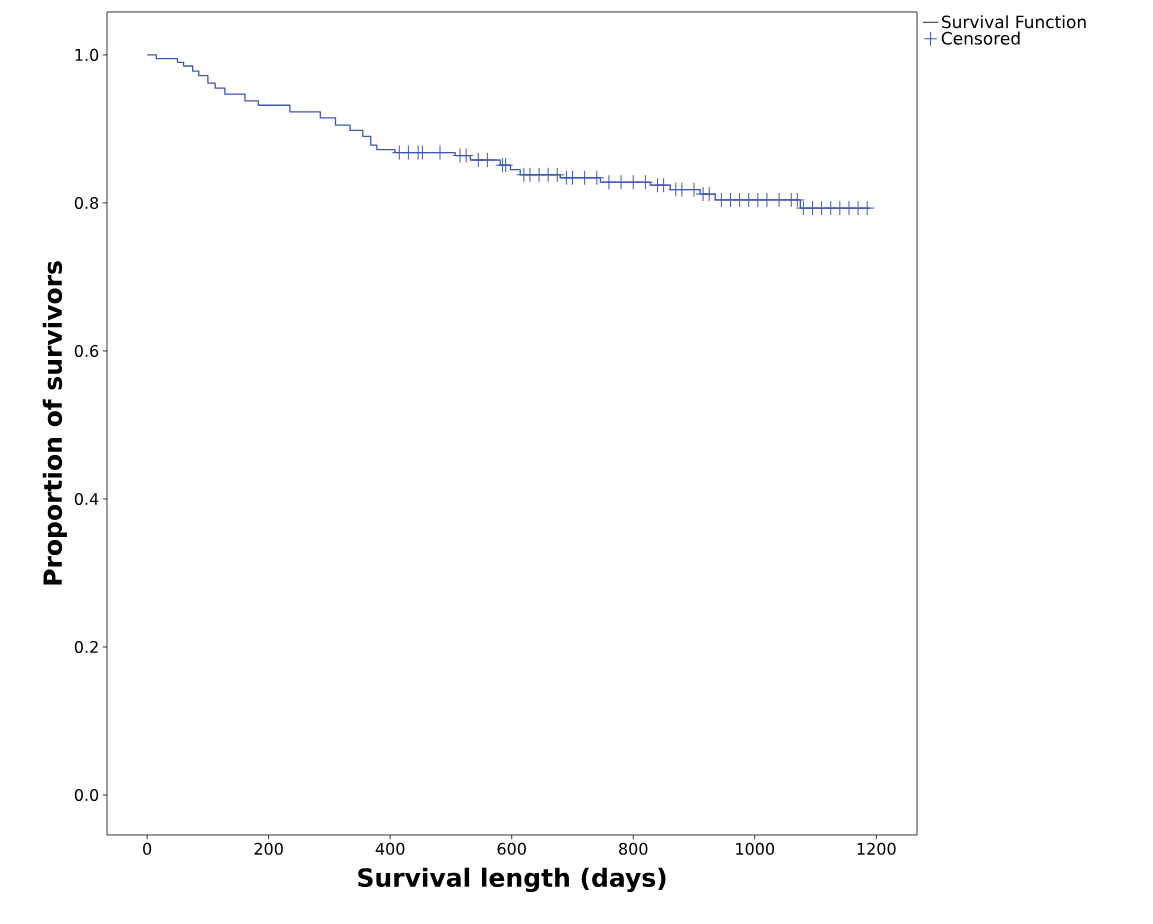 This screenshot has width=1153, height=924. I want to click on x-tick-label: 1200, so click(876, 848).